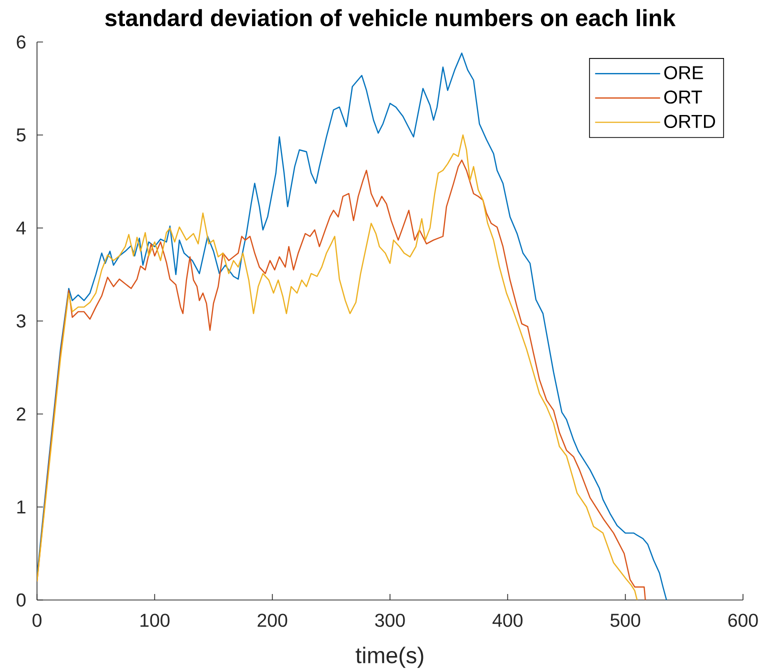 The width and height of the screenshot is (764, 669). What do you see at coordinates (21, 507) in the screenshot?
I see `y-tick-label: 1` at bounding box center [21, 507].